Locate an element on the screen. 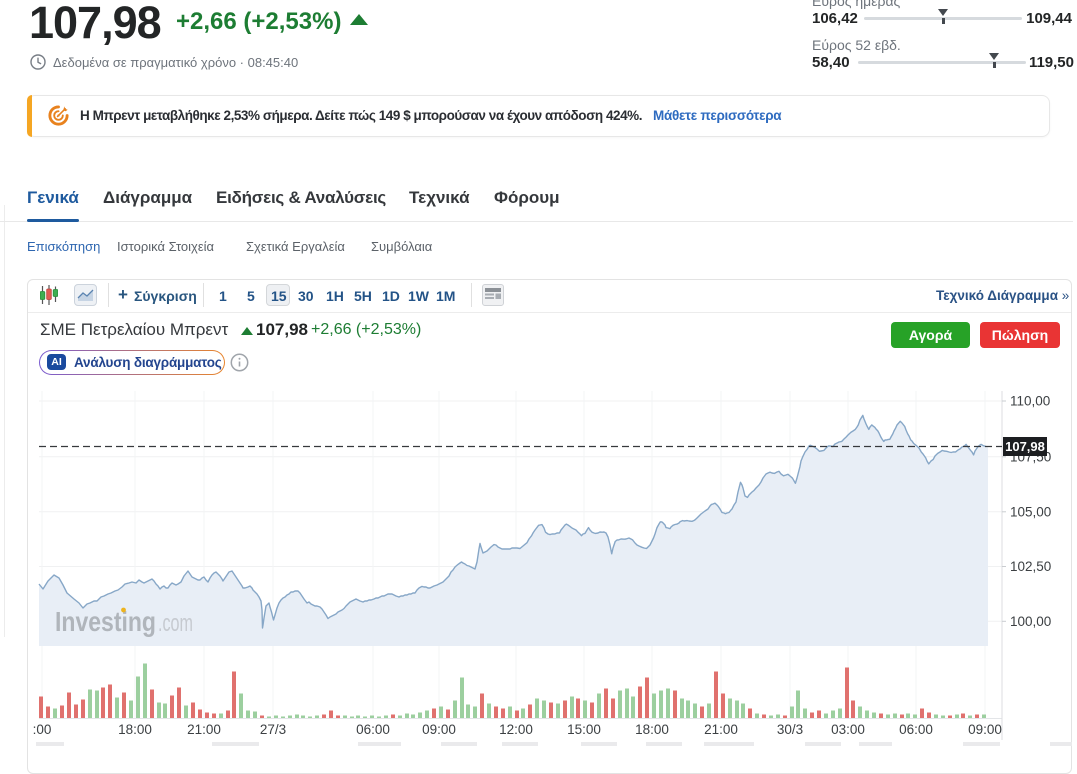 The width and height of the screenshot is (1077, 774). svg-text: 102,50 is located at coordinates (1030, 566).